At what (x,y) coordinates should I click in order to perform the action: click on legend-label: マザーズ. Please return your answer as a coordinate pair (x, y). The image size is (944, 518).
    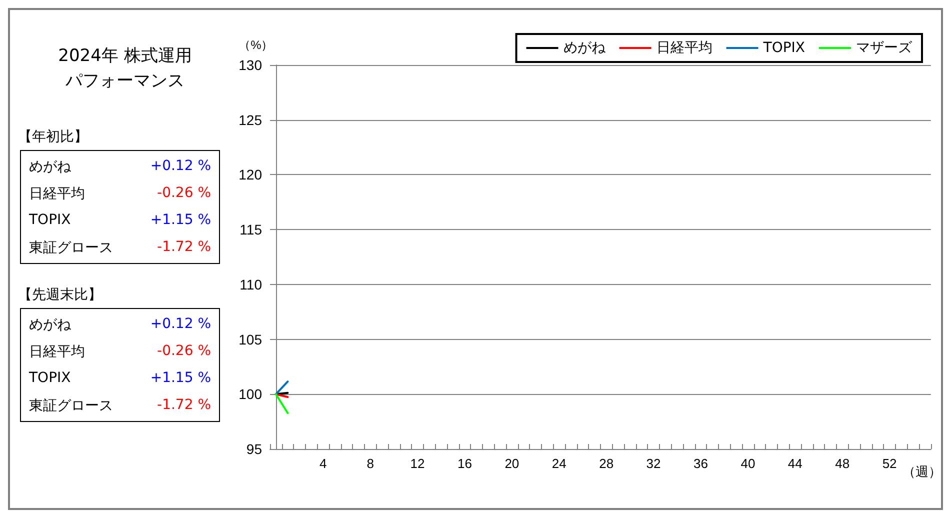
    Looking at the image, I should click on (884, 48).